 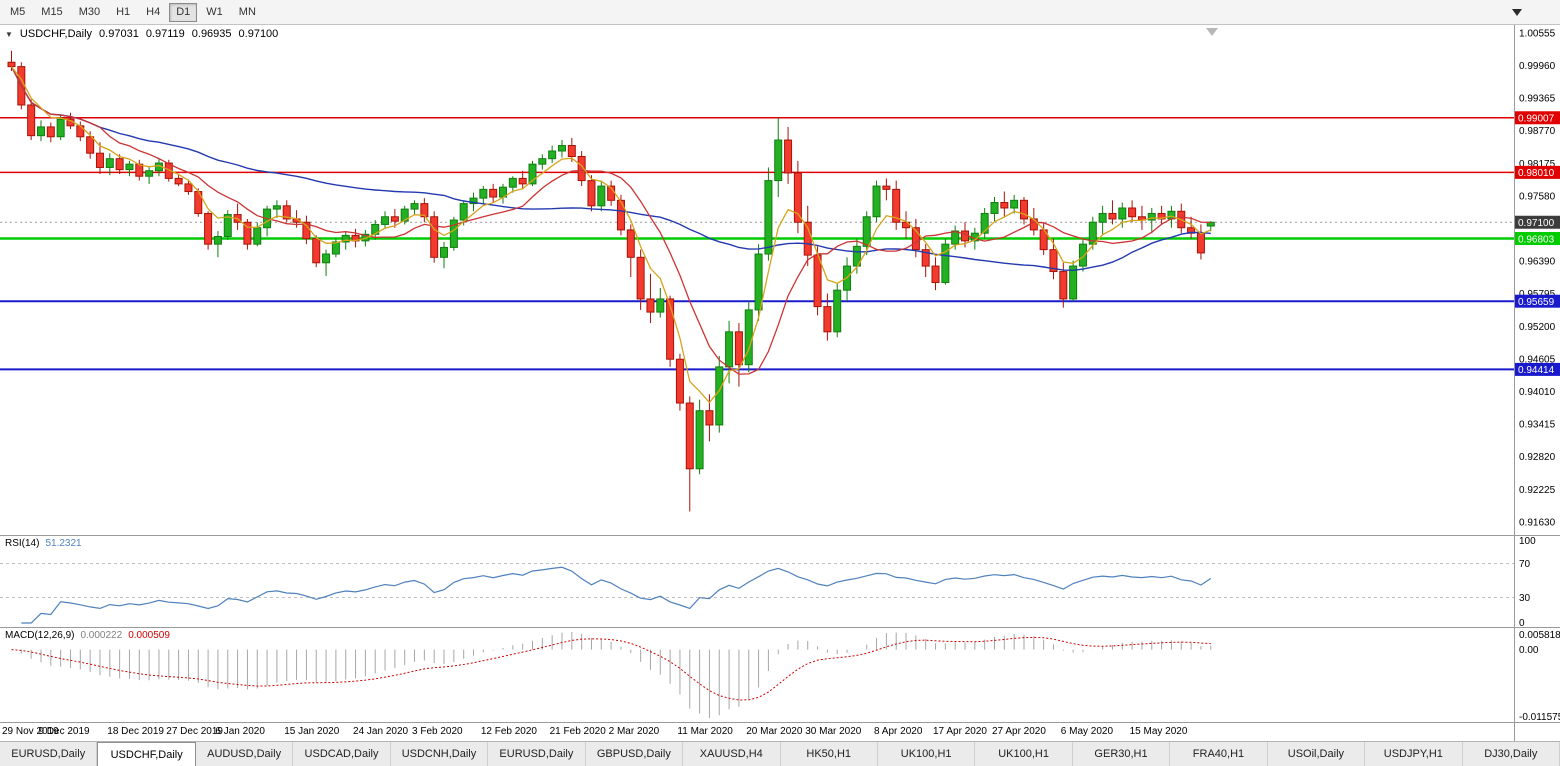 What do you see at coordinates (1525, 564) in the screenshot?
I see `rsi-scale-tick: 70` at bounding box center [1525, 564].